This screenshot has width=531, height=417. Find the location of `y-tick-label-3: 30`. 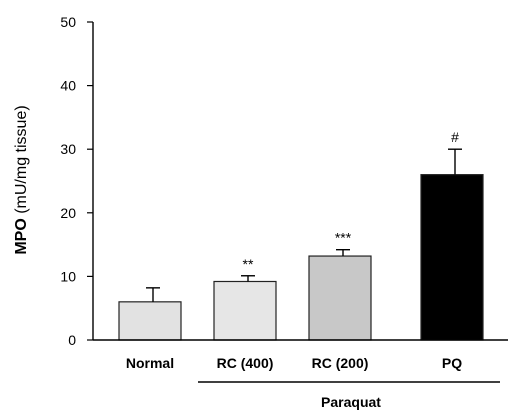

y-tick-label-3: 30 is located at coordinates (68, 149).